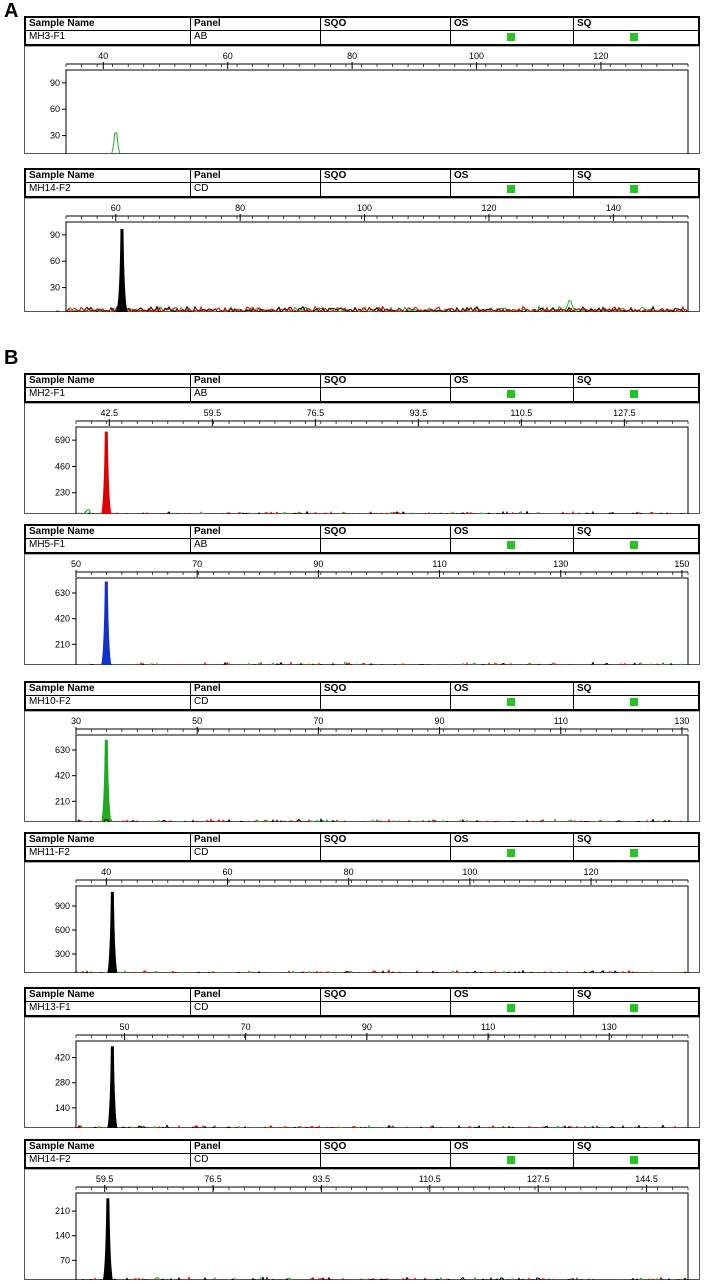  I want to click on x-tick-label: 140, so click(613, 208).